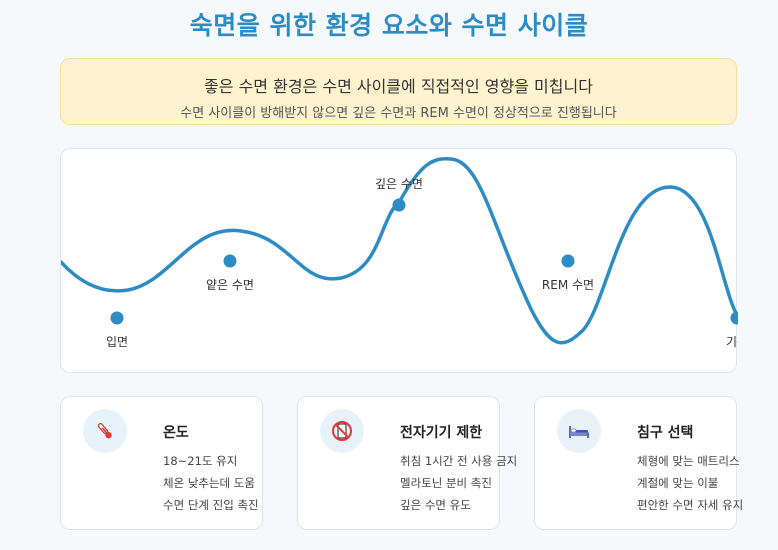 This screenshot has height=550, width=778. What do you see at coordinates (200, 461) in the screenshot?
I see `card-line: 18~21도 유지` at bounding box center [200, 461].